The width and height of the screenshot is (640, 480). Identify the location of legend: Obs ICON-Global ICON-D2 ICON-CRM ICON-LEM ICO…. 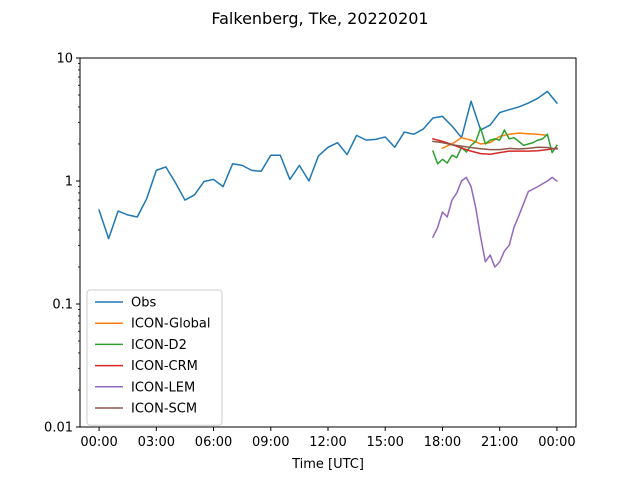
(154, 357).